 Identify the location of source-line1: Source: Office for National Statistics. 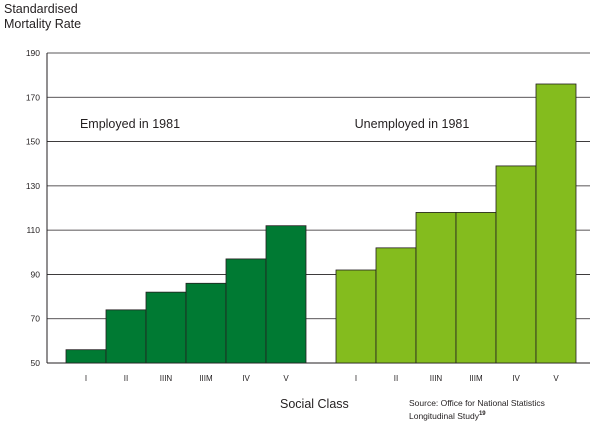
(477, 403).